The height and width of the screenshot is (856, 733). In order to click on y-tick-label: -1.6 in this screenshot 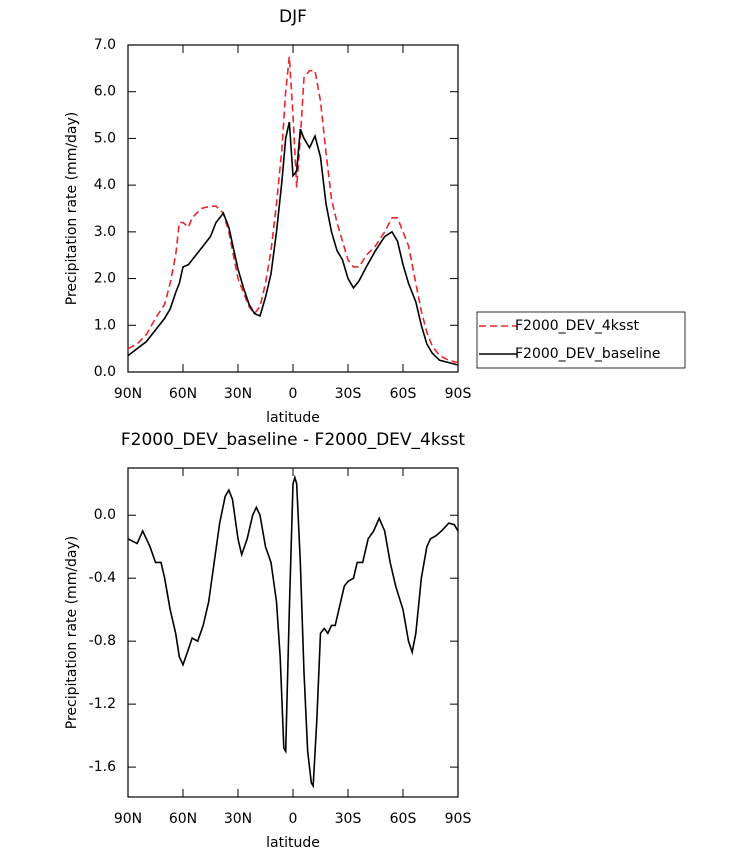, I will do `click(102, 767)`.